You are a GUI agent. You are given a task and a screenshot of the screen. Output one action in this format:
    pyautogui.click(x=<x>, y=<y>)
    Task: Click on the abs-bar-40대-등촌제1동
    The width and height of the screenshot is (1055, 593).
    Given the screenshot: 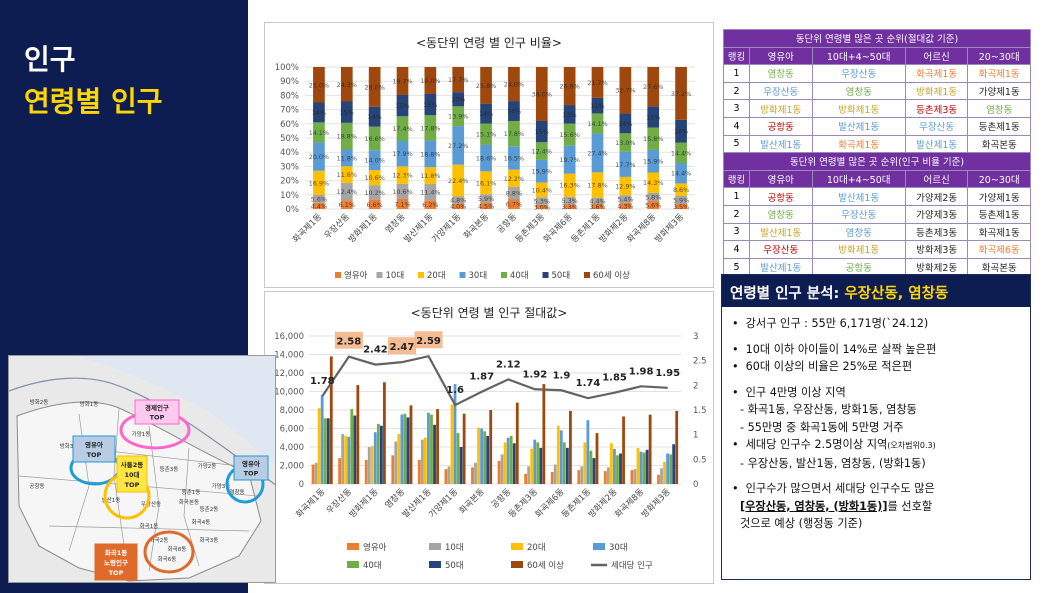 What is the action you would take?
    pyautogui.click(x=591, y=467)
    